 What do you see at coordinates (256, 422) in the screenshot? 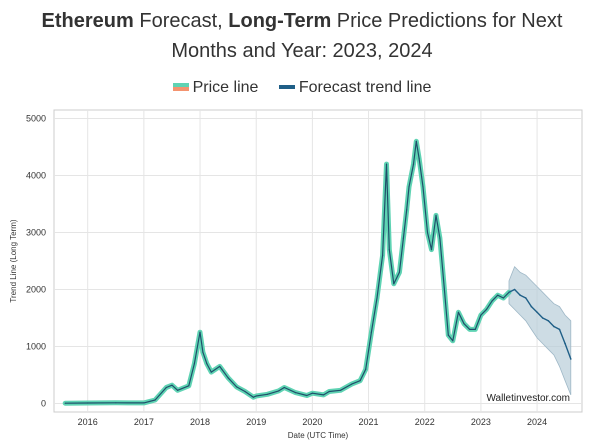
I see `x-tick-label: 2019` at bounding box center [256, 422].